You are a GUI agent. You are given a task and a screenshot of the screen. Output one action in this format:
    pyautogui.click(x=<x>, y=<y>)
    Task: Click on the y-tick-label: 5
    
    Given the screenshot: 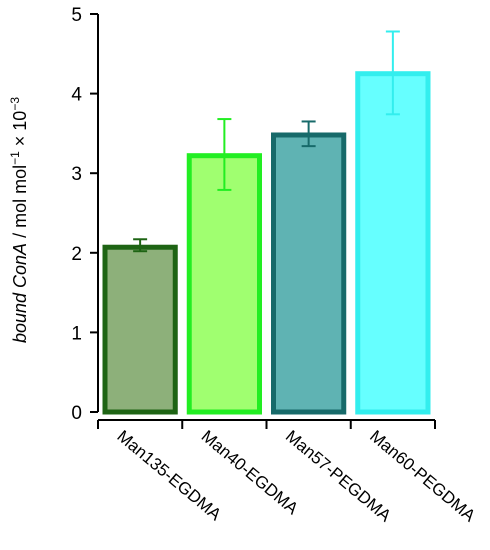 What is the action you would take?
    pyautogui.click(x=76, y=15)
    